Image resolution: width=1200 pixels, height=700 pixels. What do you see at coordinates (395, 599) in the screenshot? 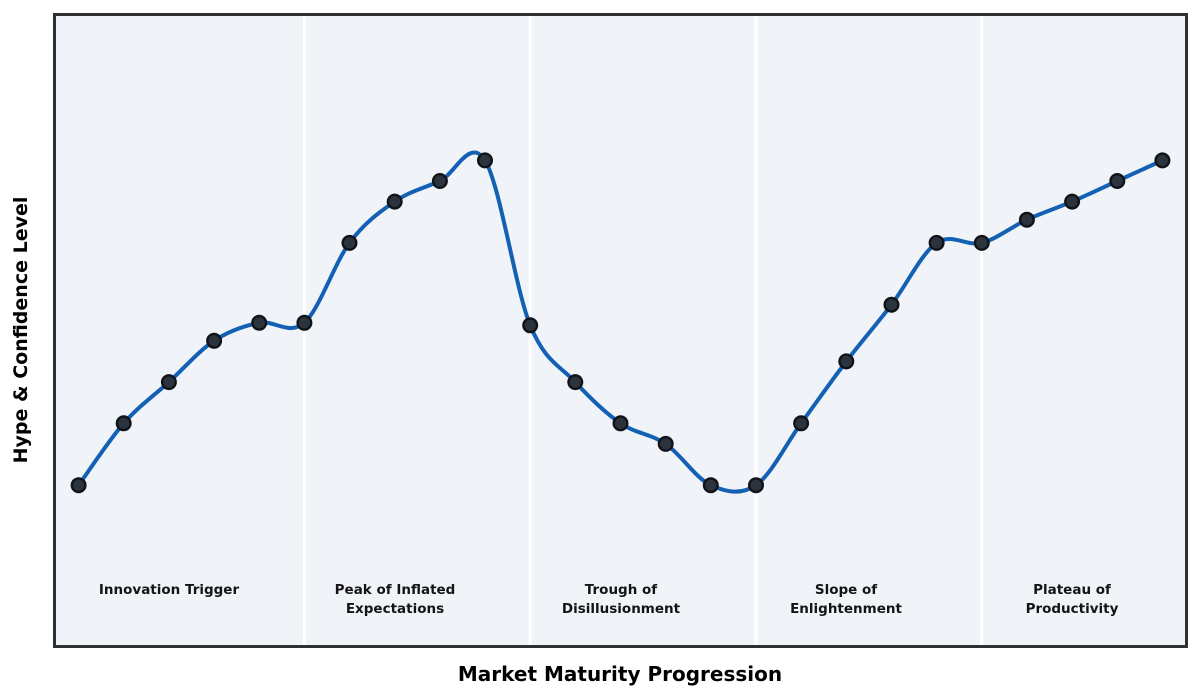
I see `phase-label-peak-of-inflated-expectations: Peak of Inflated Expectations` at bounding box center [395, 599].